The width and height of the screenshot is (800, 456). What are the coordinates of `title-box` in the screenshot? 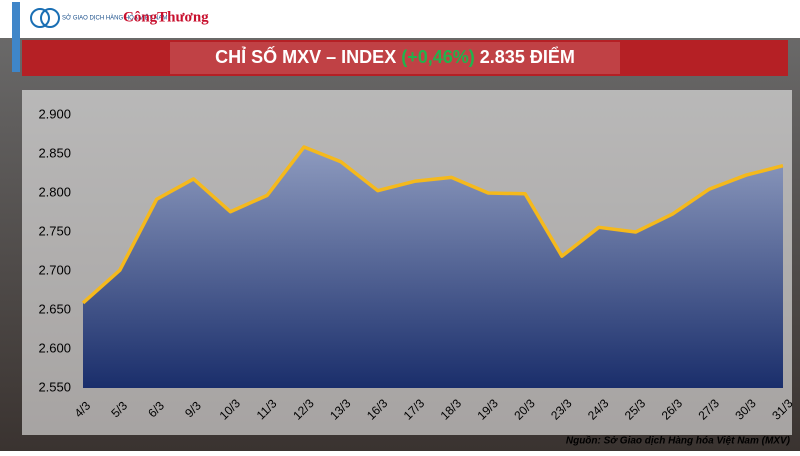 It's located at (395, 58).